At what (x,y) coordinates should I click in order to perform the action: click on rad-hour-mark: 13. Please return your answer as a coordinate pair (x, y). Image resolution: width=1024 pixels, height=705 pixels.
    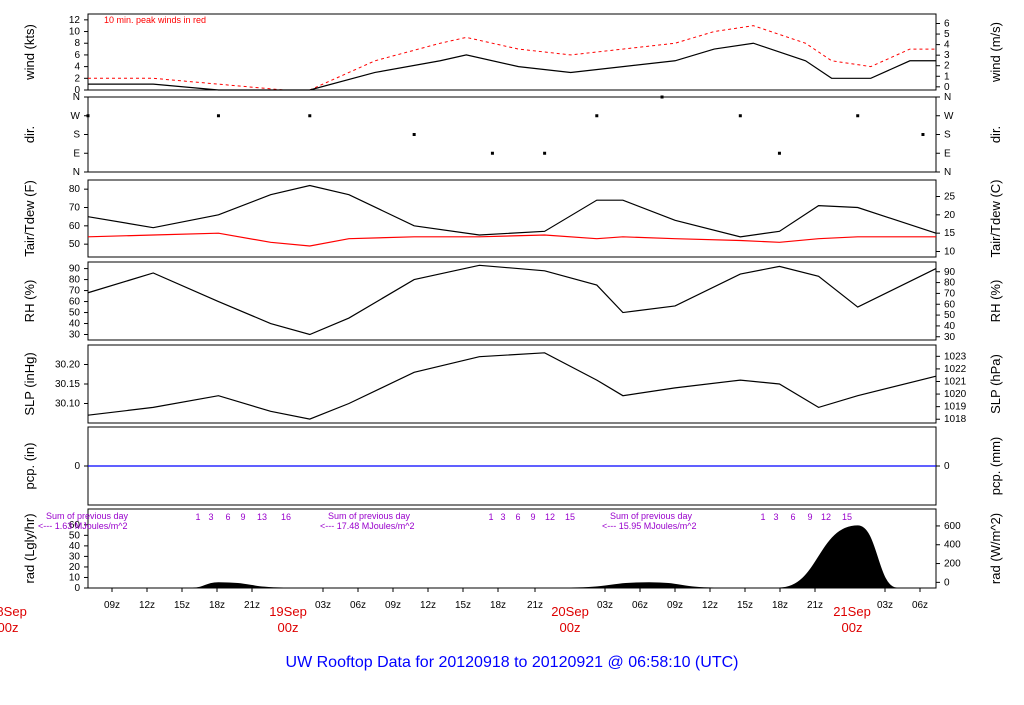
    Looking at the image, I should click on (262, 517).